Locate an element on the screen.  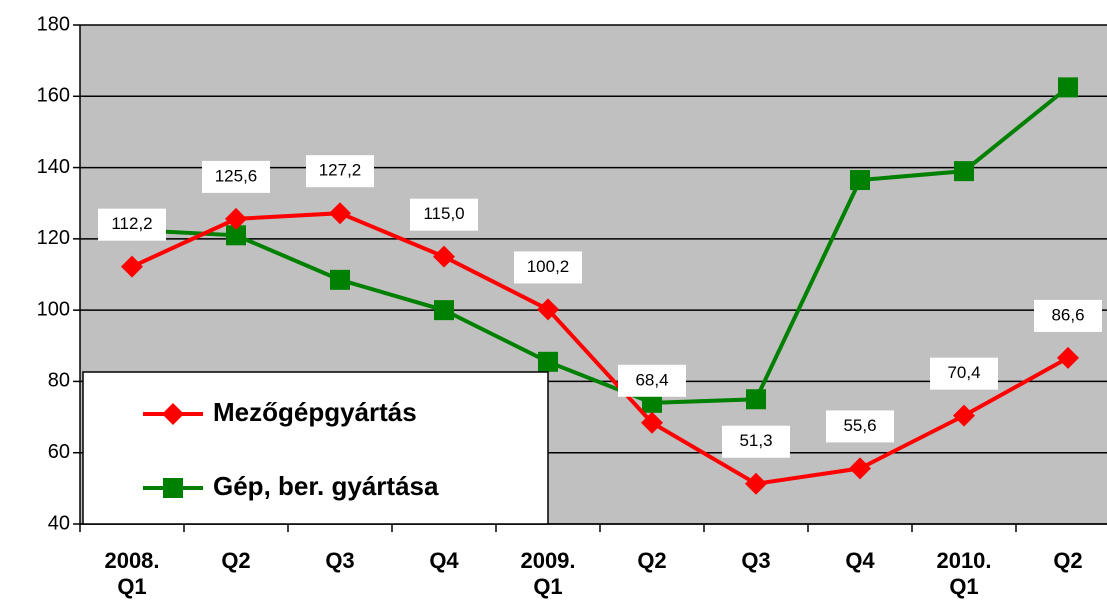
data-label: 125,6 is located at coordinates (236, 175).